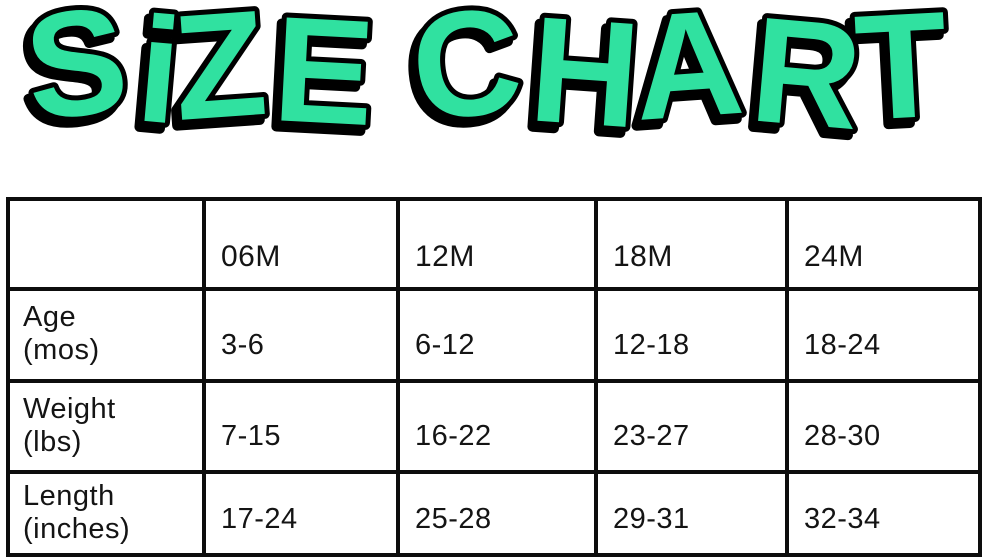 This screenshot has width=984, height=560. I want to click on cell-length-06m: 17-24, so click(301, 513).